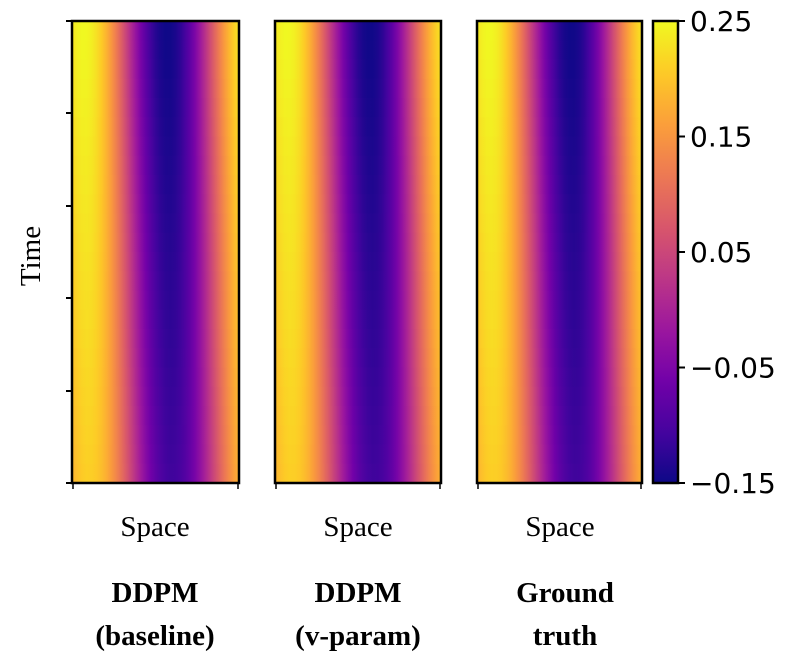 Image resolution: width=797 pixels, height=665 pixels. I want to click on colorbar-tick-label: 0.25, so click(721, 21).